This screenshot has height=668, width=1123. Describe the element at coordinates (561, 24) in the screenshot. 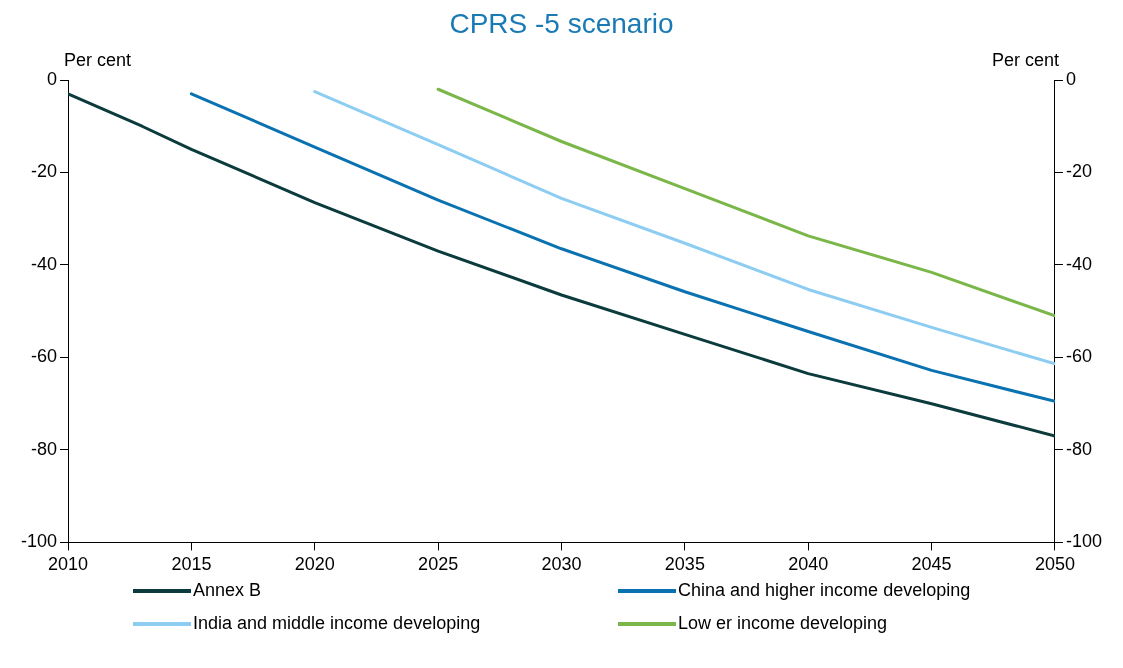

I see `chart-title: CPRS -5 scenario` at that location.